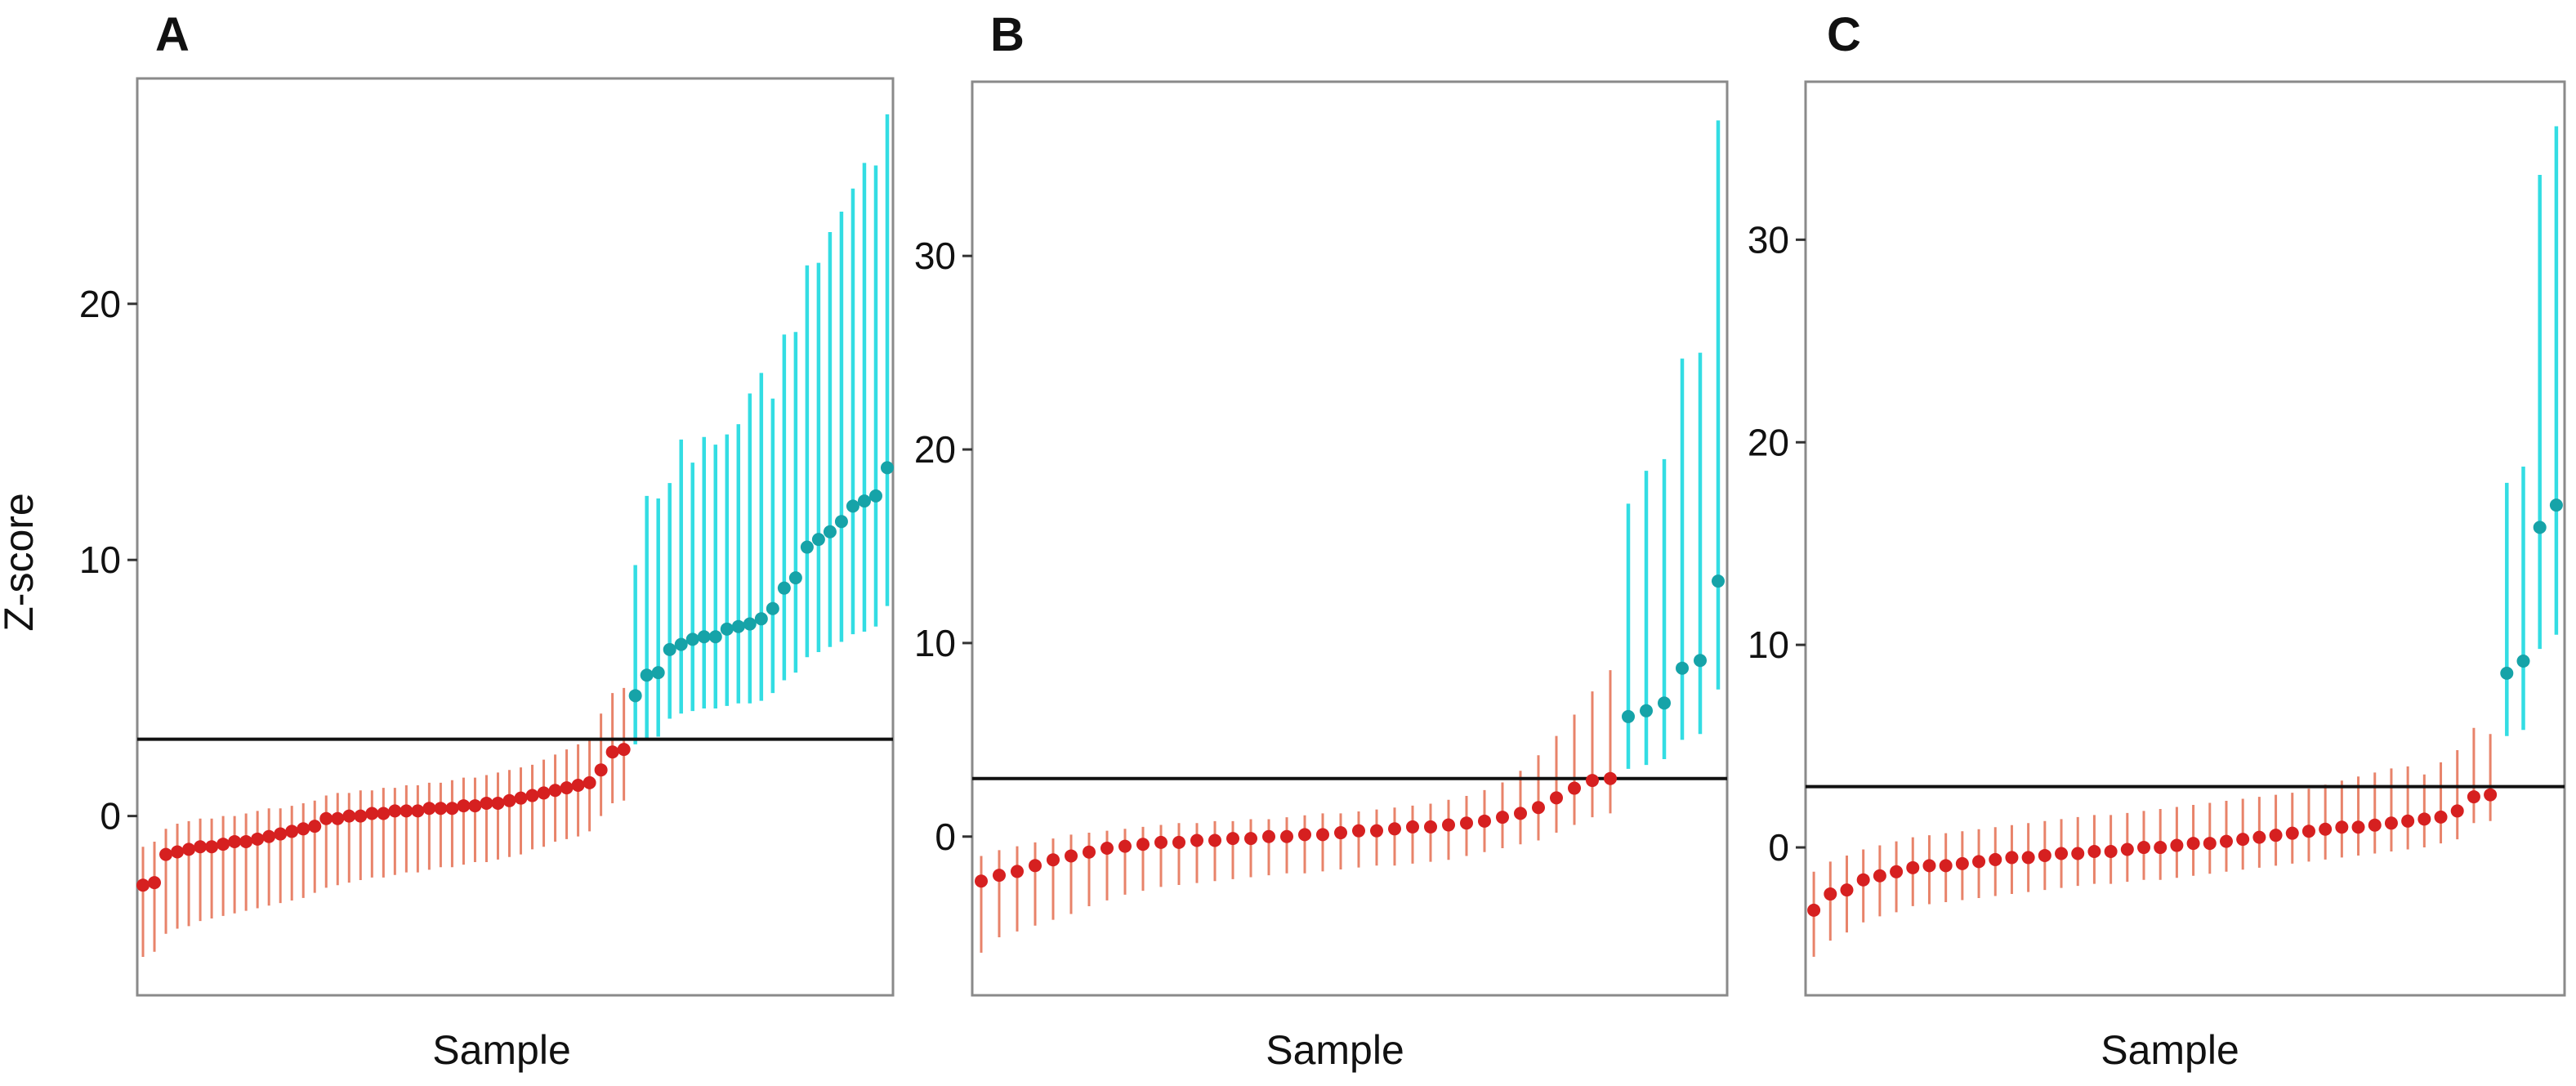  I want to click on y-tick-label-c-1: 10, so click(1769, 644).